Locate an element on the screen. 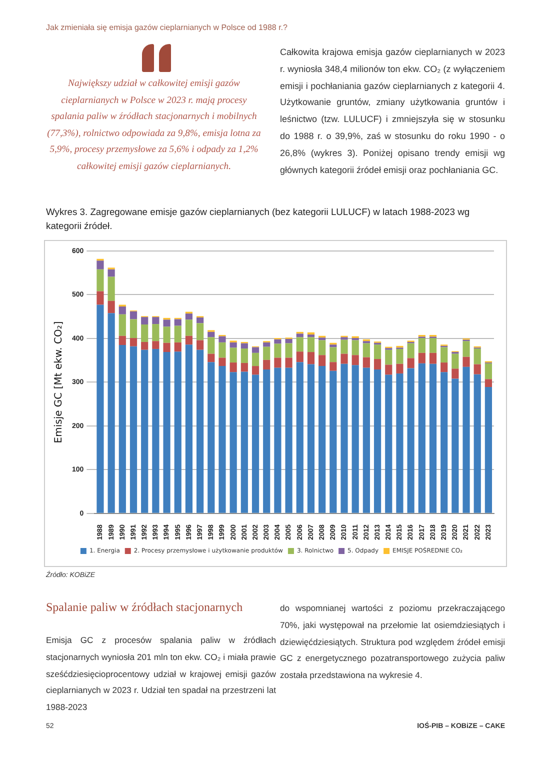 This screenshot has width=548, height=765. text: Jak zmieniała się emisja gazów cieplarnianych w Polsce od 1988 r.? is located at coordinates (167, 28).